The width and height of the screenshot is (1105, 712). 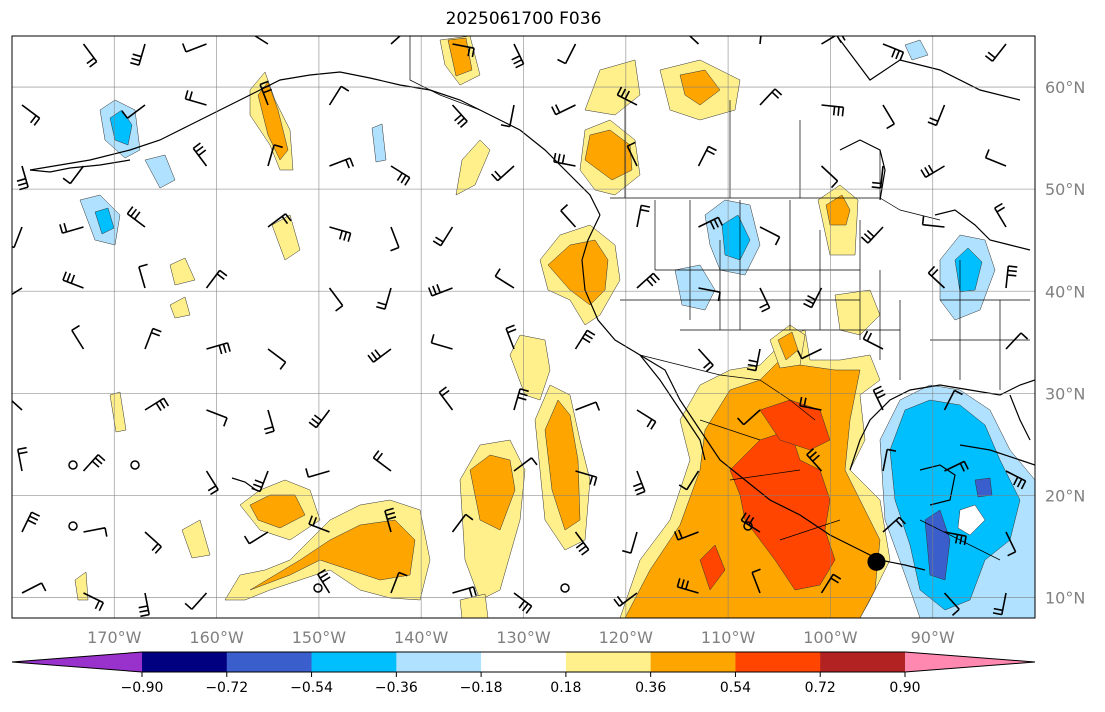 I want to click on cuba, so click(x=997, y=455).